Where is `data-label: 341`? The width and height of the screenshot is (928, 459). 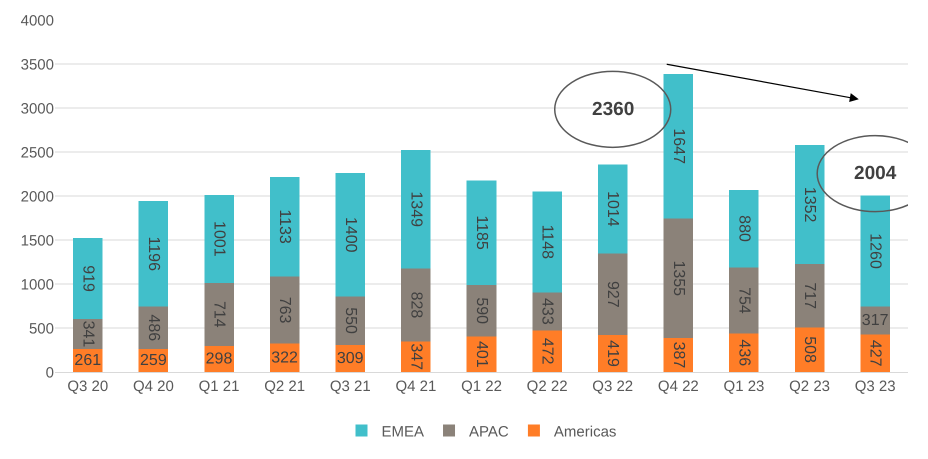
data-label: 341 is located at coordinates (87, 334).